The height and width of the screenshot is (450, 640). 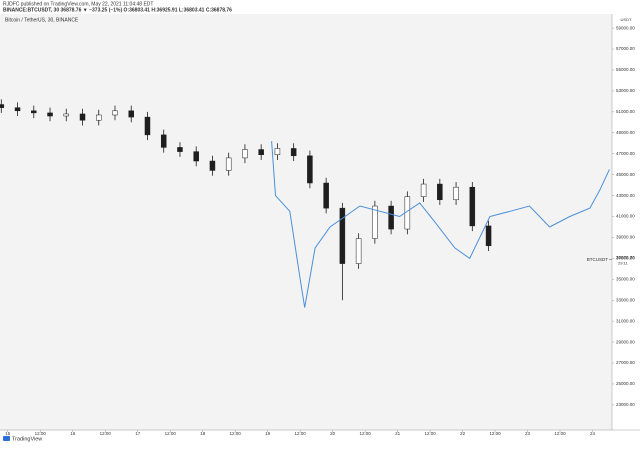 What do you see at coordinates (593, 433) in the screenshot?
I see `x-tick-label: 24` at bounding box center [593, 433].